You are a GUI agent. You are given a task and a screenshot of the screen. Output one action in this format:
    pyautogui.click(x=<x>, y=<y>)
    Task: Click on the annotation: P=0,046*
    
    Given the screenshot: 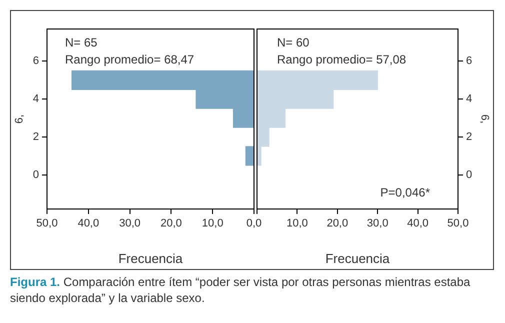 What is the action you would take?
    pyautogui.click(x=405, y=192)
    